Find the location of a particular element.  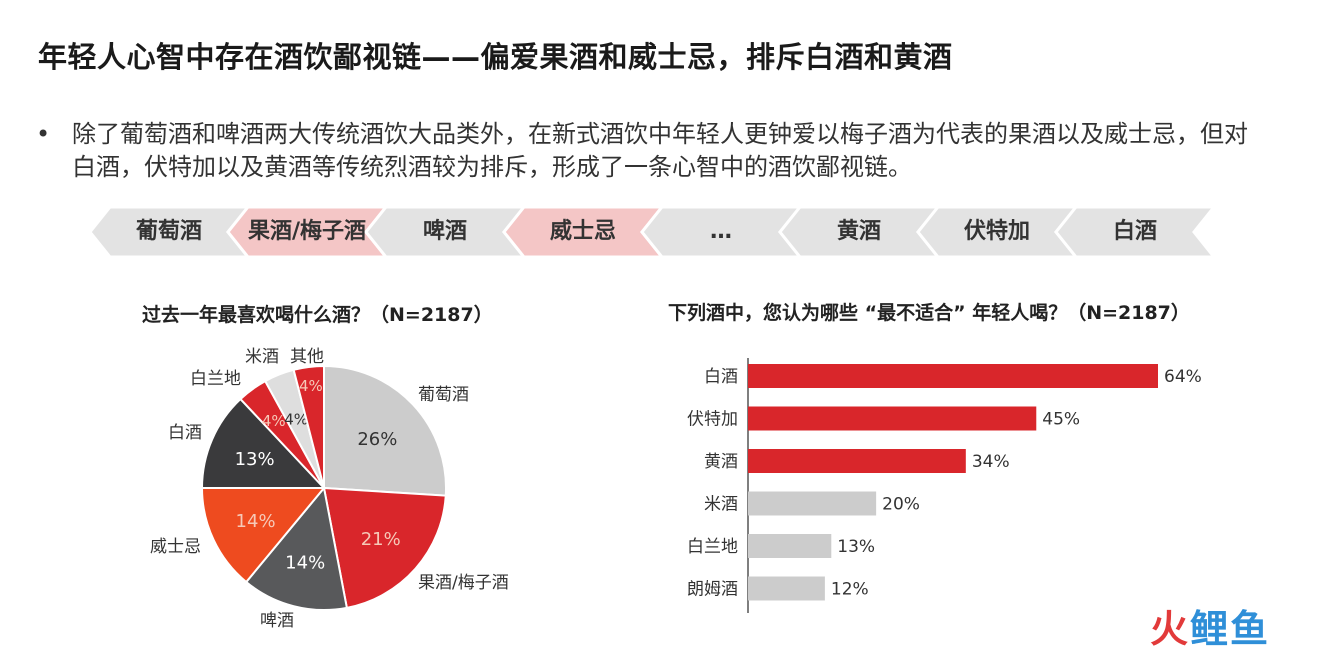

bar-value-label-5: 12% is located at coordinates (850, 590).